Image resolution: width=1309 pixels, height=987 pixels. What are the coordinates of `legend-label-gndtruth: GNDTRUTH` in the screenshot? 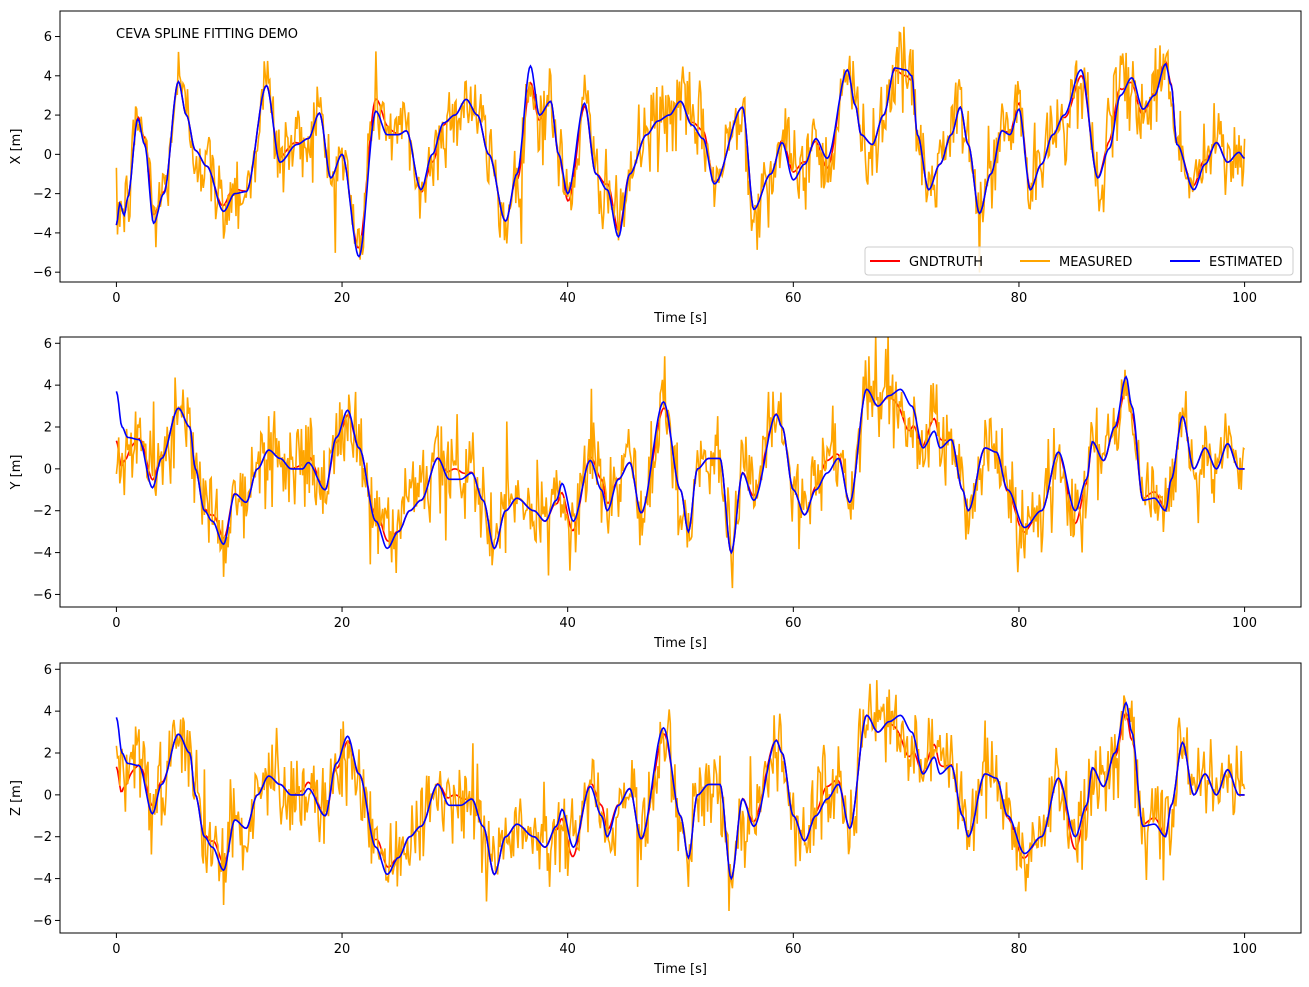 It's located at (946, 262).